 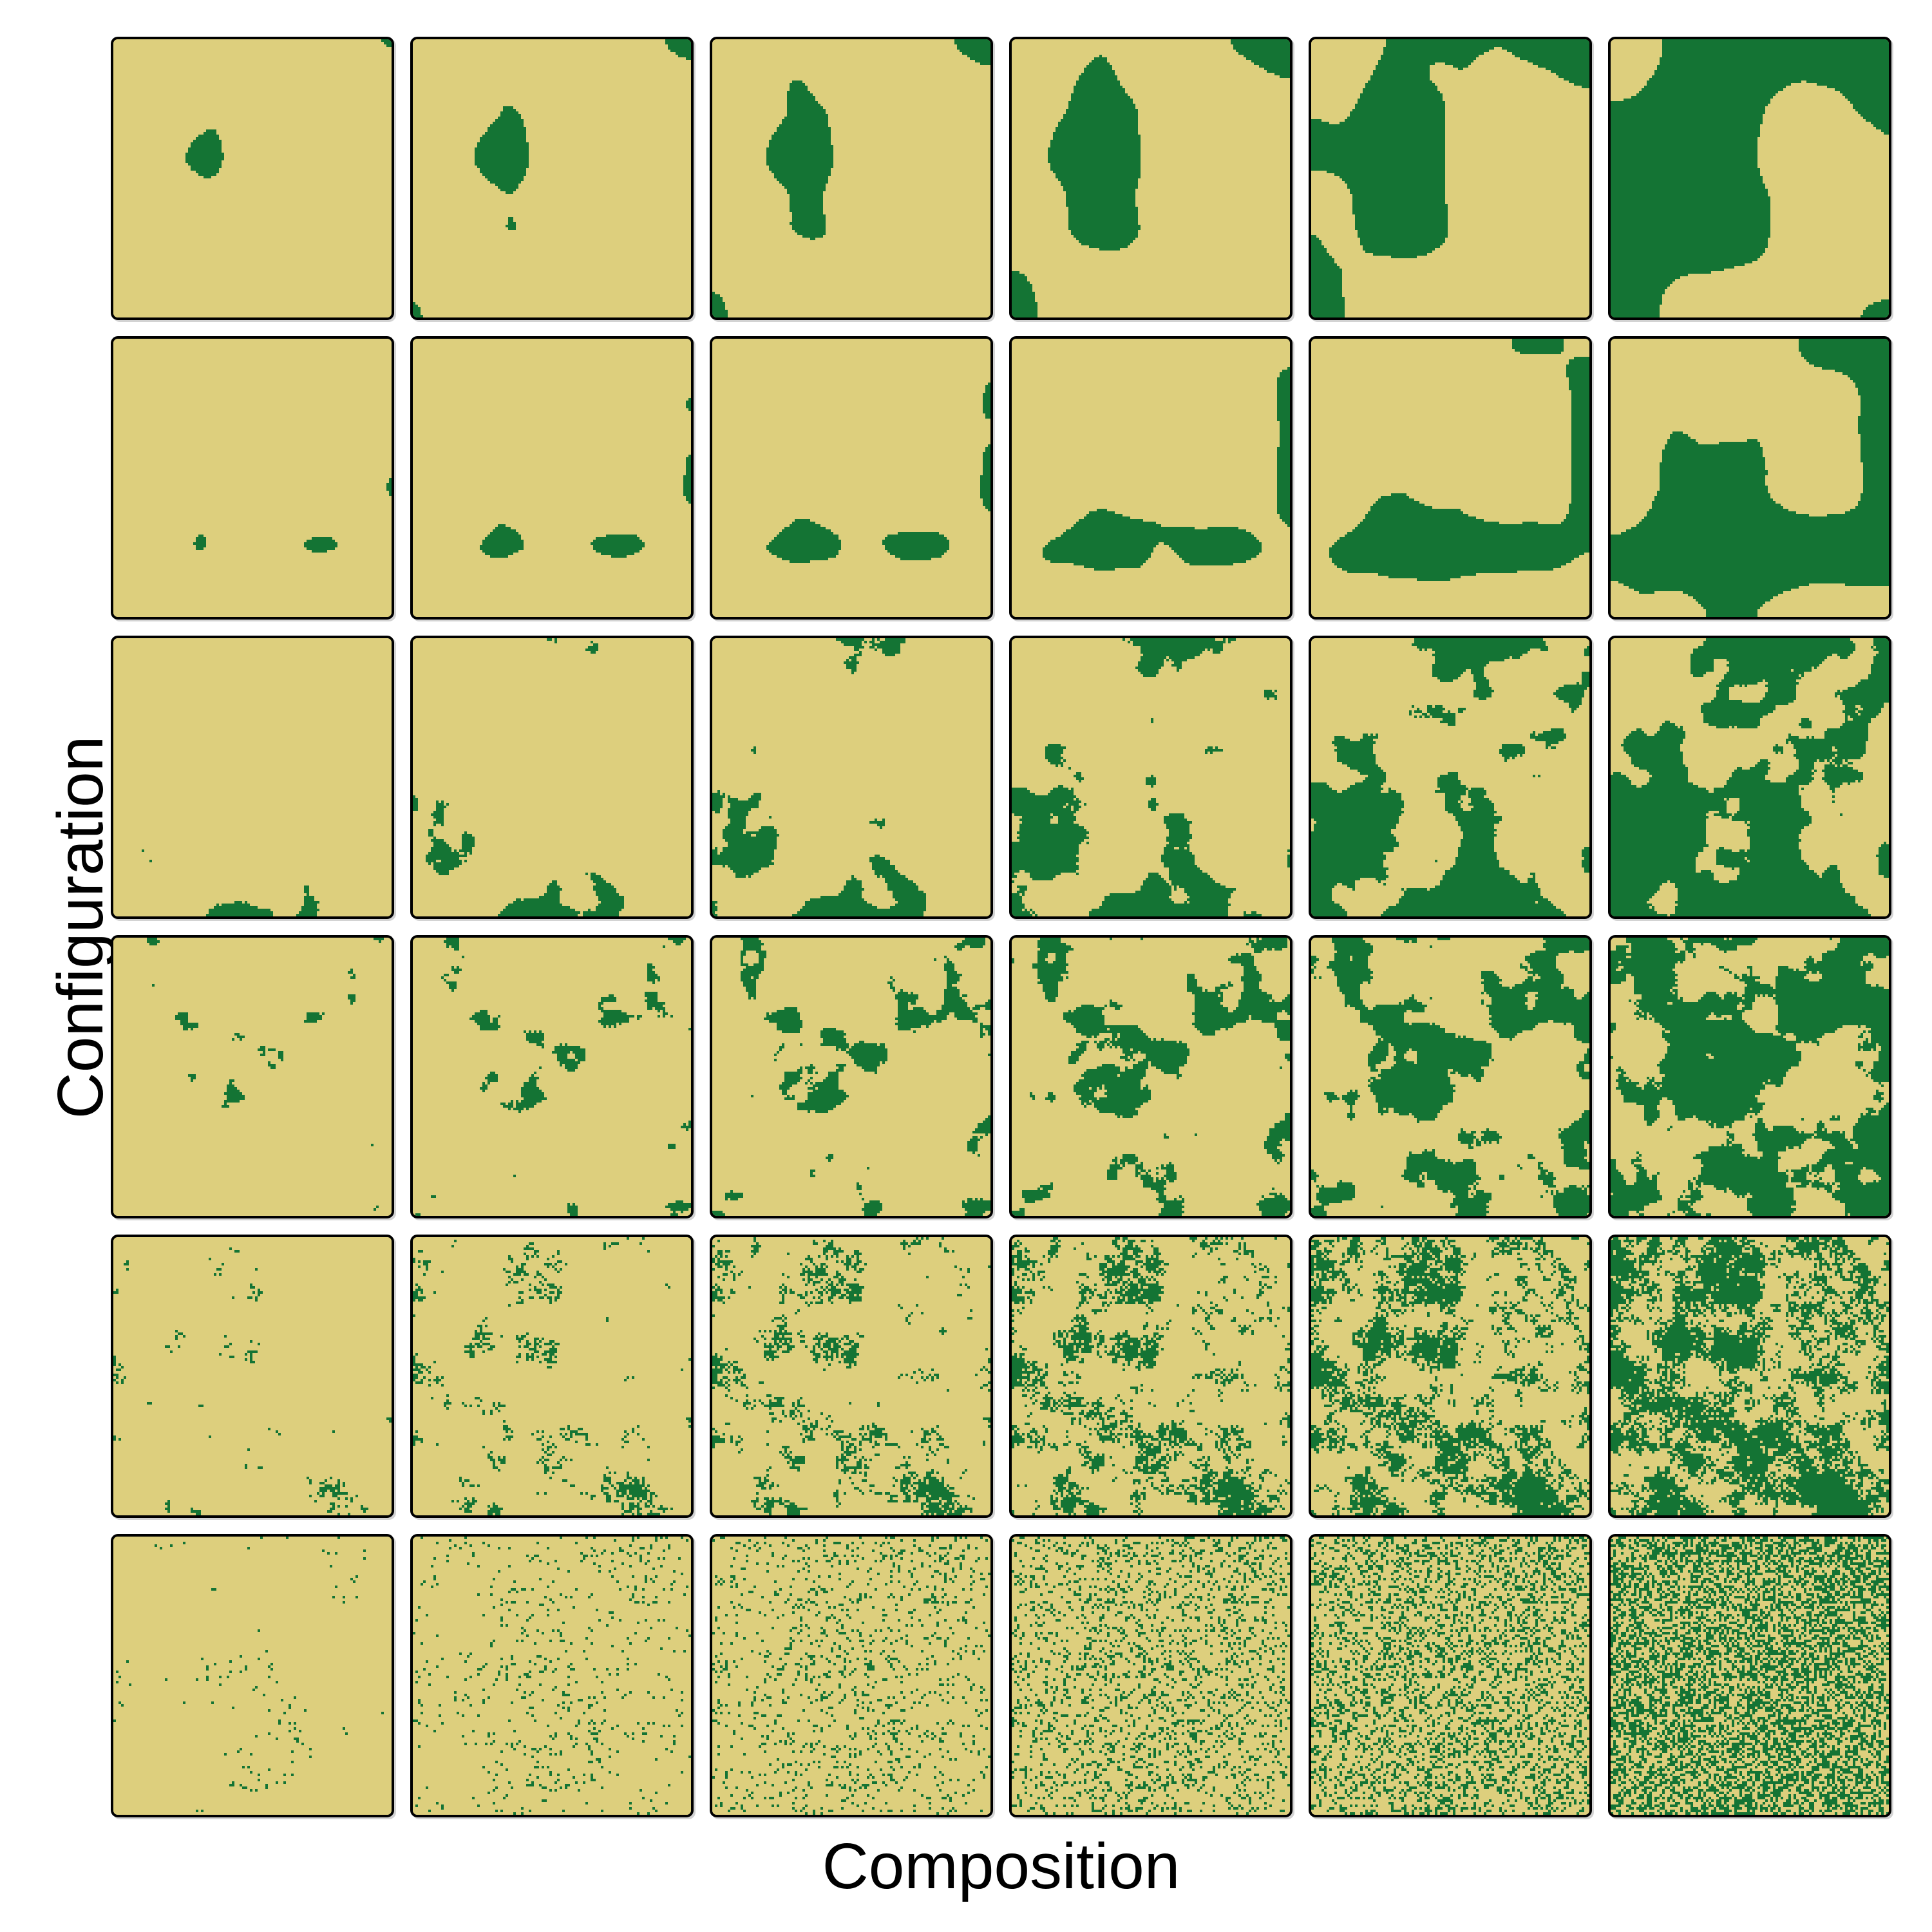 What do you see at coordinates (80, 927) in the screenshot?
I see `y-axis-label: Configuration` at bounding box center [80, 927].